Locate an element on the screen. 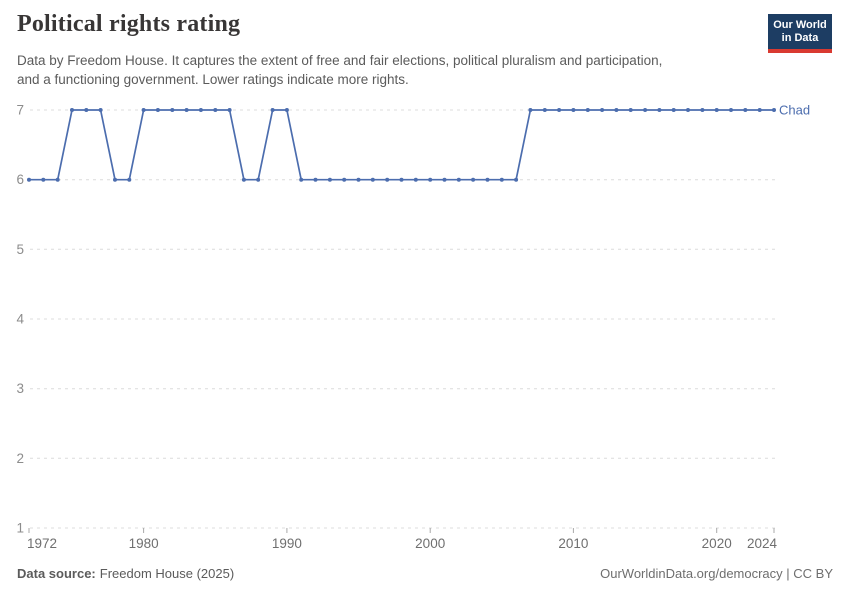 The image size is (850, 600). x-tick-label: 2000 is located at coordinates (430, 543).